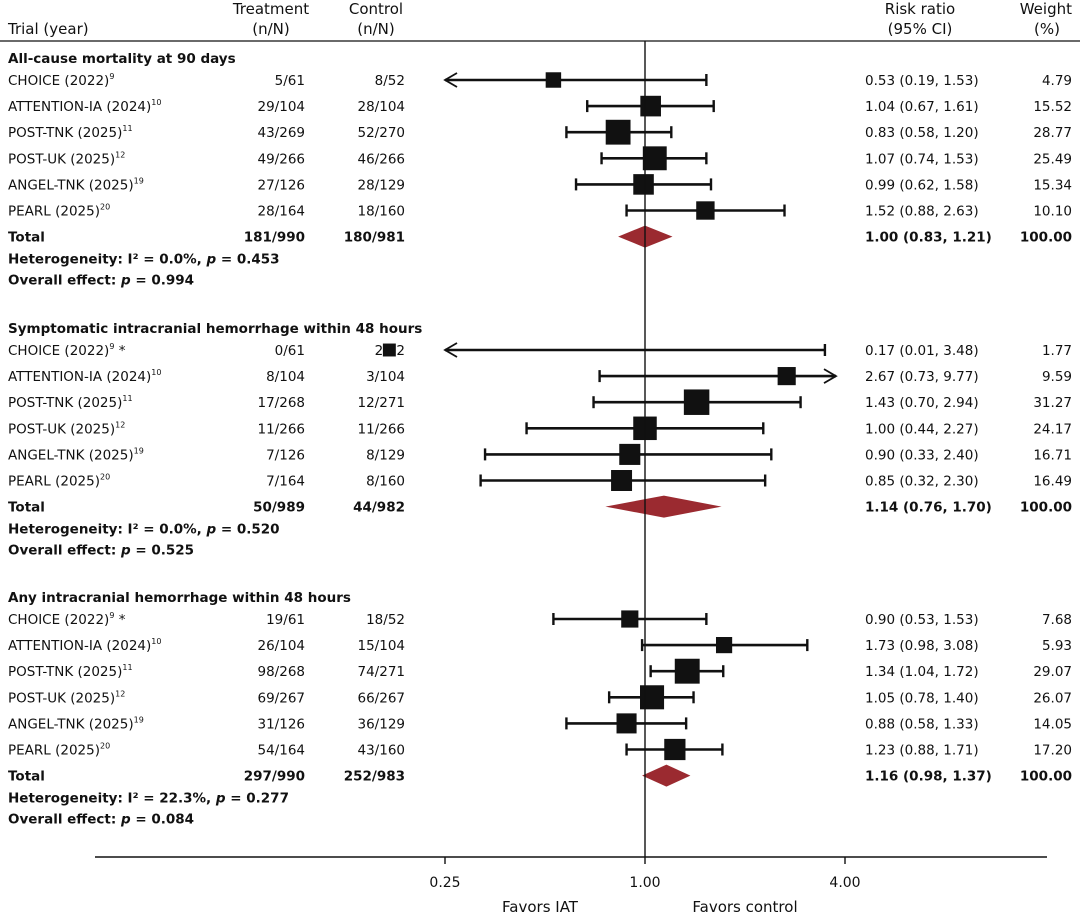 The width and height of the screenshot is (1080, 916). What do you see at coordinates (1057, 646) in the screenshot?
I see `weight-value: 5.93` at bounding box center [1057, 646].